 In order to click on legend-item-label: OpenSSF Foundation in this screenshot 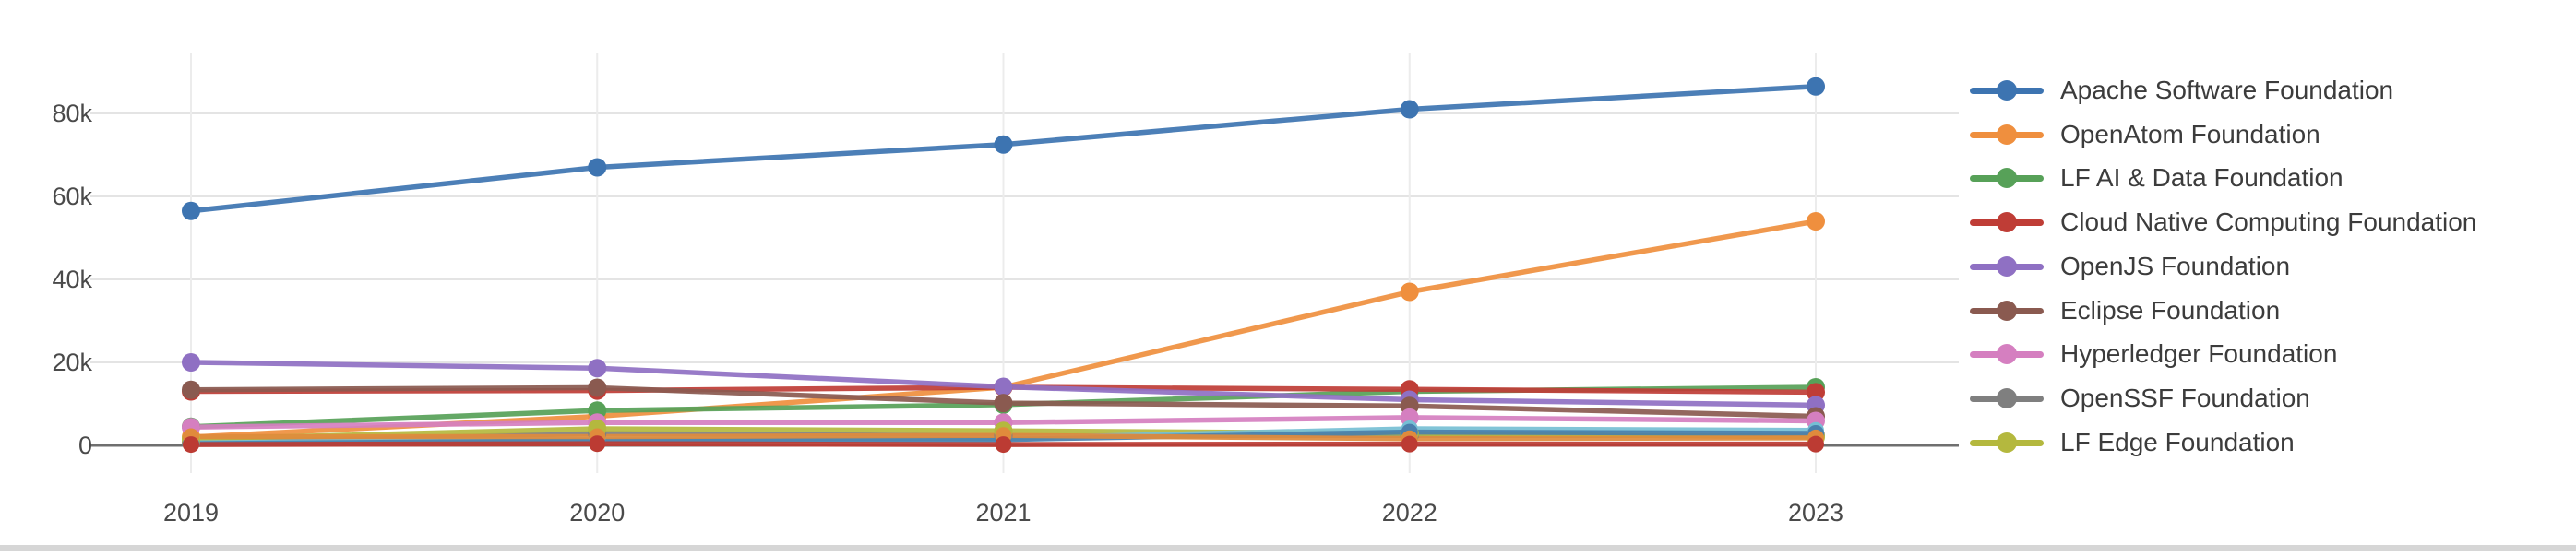, I will do `click(2185, 398)`.